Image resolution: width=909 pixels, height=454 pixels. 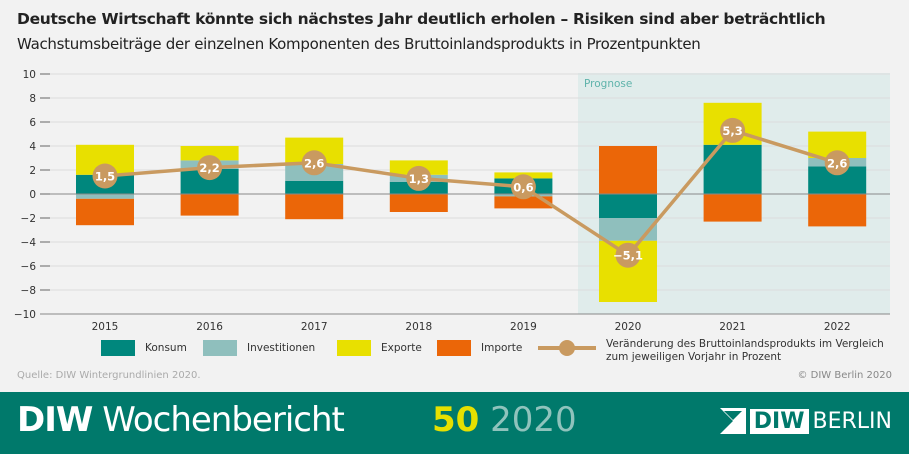 What do you see at coordinates (608, 84) in the screenshot?
I see `forecast-label: Prognose` at bounding box center [608, 84].